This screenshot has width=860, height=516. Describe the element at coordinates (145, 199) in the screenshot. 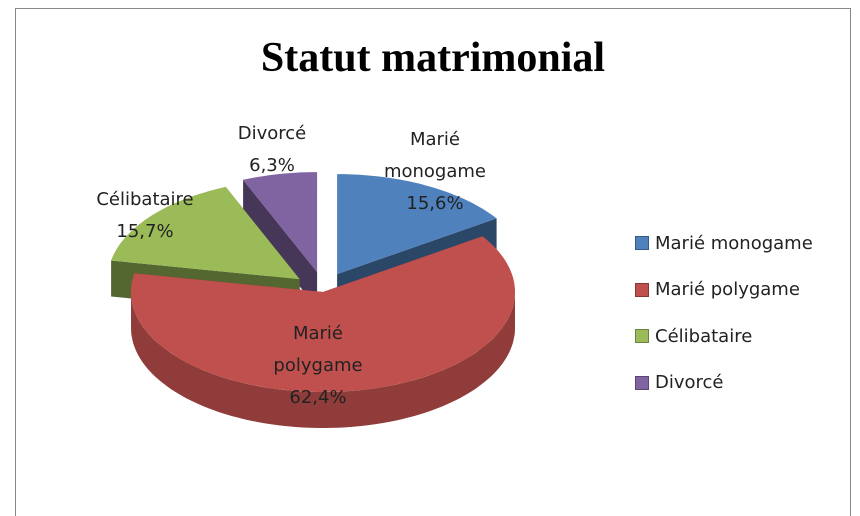

I see `label-name: Célibataire` at that location.